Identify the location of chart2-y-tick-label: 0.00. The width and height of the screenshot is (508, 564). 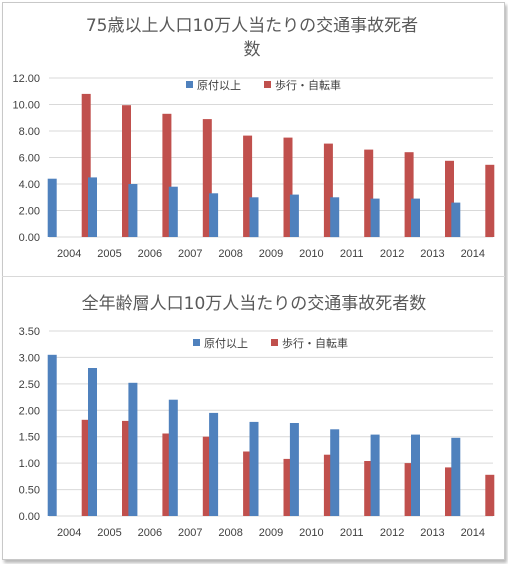
(29, 517).